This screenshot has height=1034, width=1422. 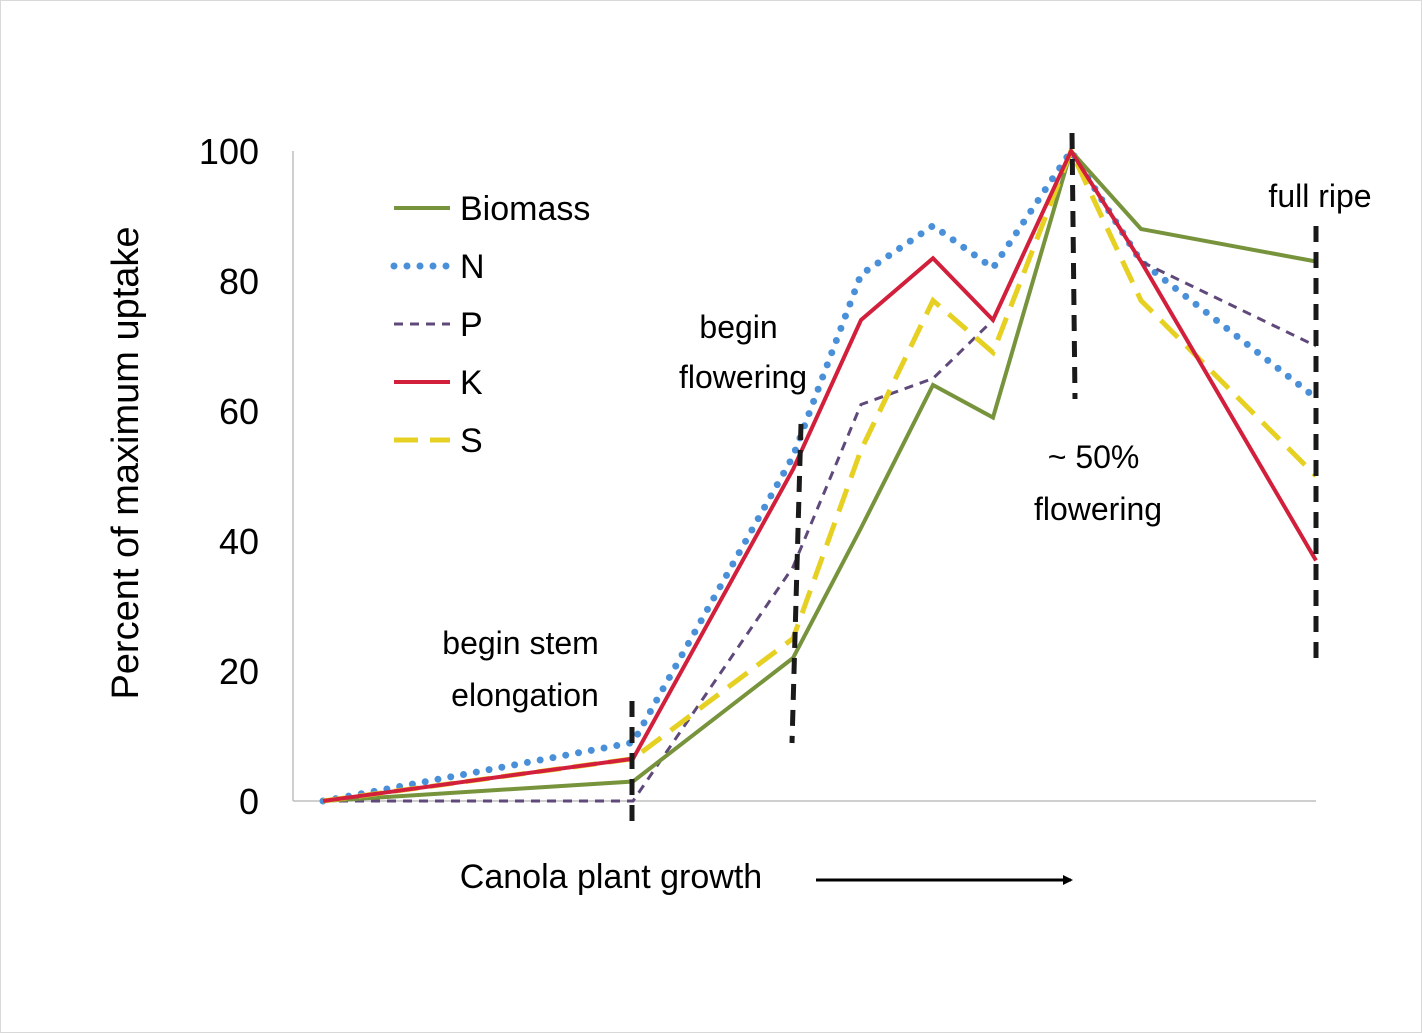 I want to click on y-tick-label: 20, so click(x=239, y=671).